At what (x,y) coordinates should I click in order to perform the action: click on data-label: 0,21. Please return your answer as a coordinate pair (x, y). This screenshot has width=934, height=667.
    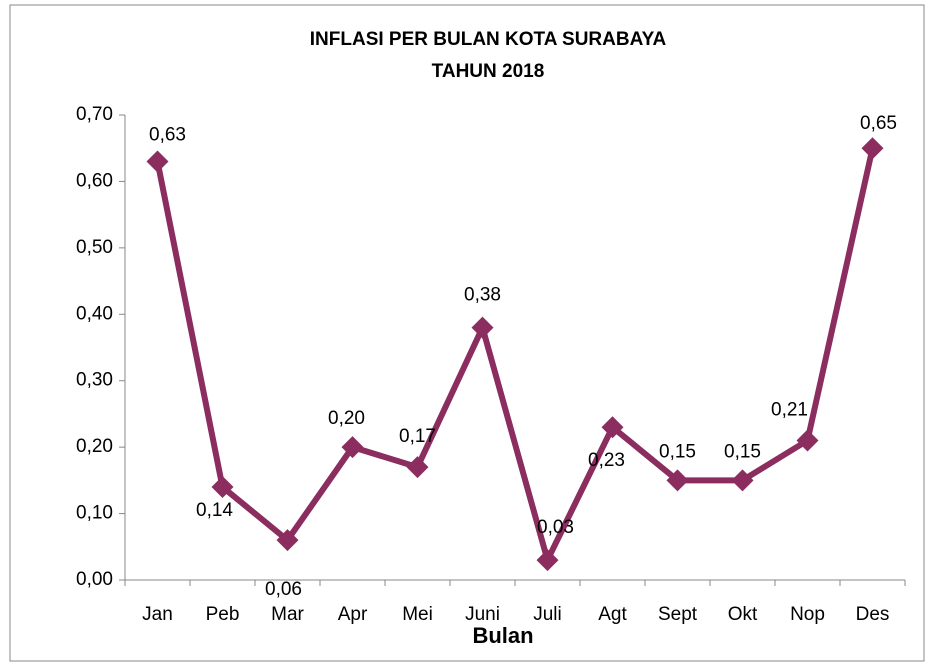
    Looking at the image, I should click on (789, 410).